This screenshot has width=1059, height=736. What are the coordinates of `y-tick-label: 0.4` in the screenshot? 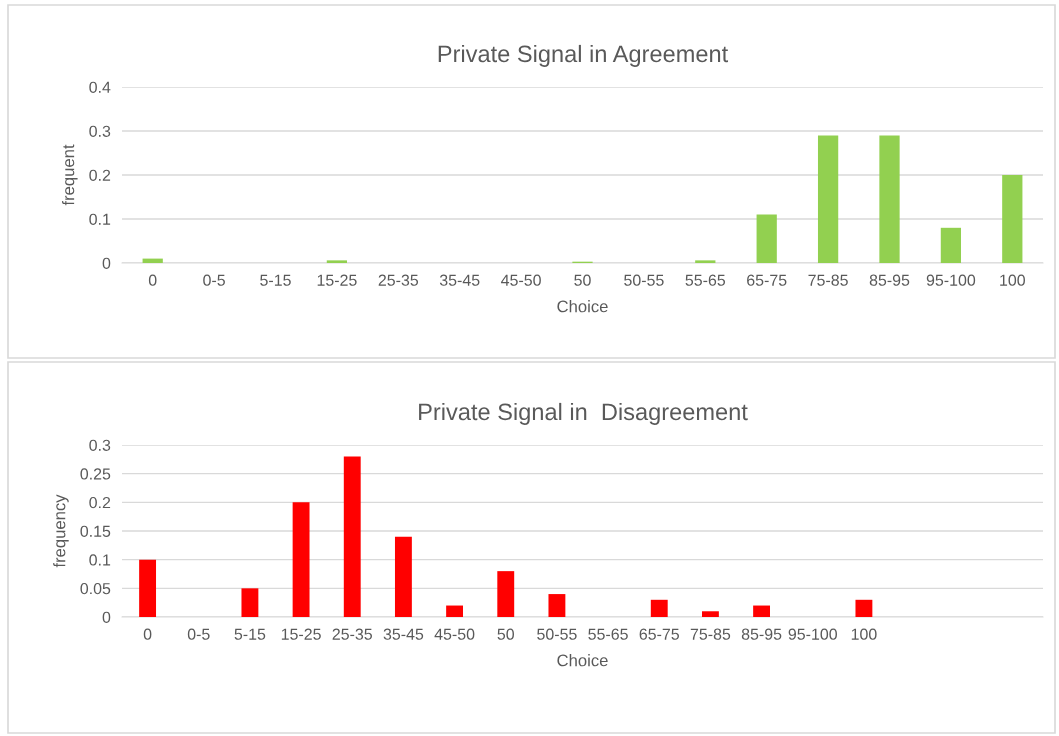 It's located at (100, 87).